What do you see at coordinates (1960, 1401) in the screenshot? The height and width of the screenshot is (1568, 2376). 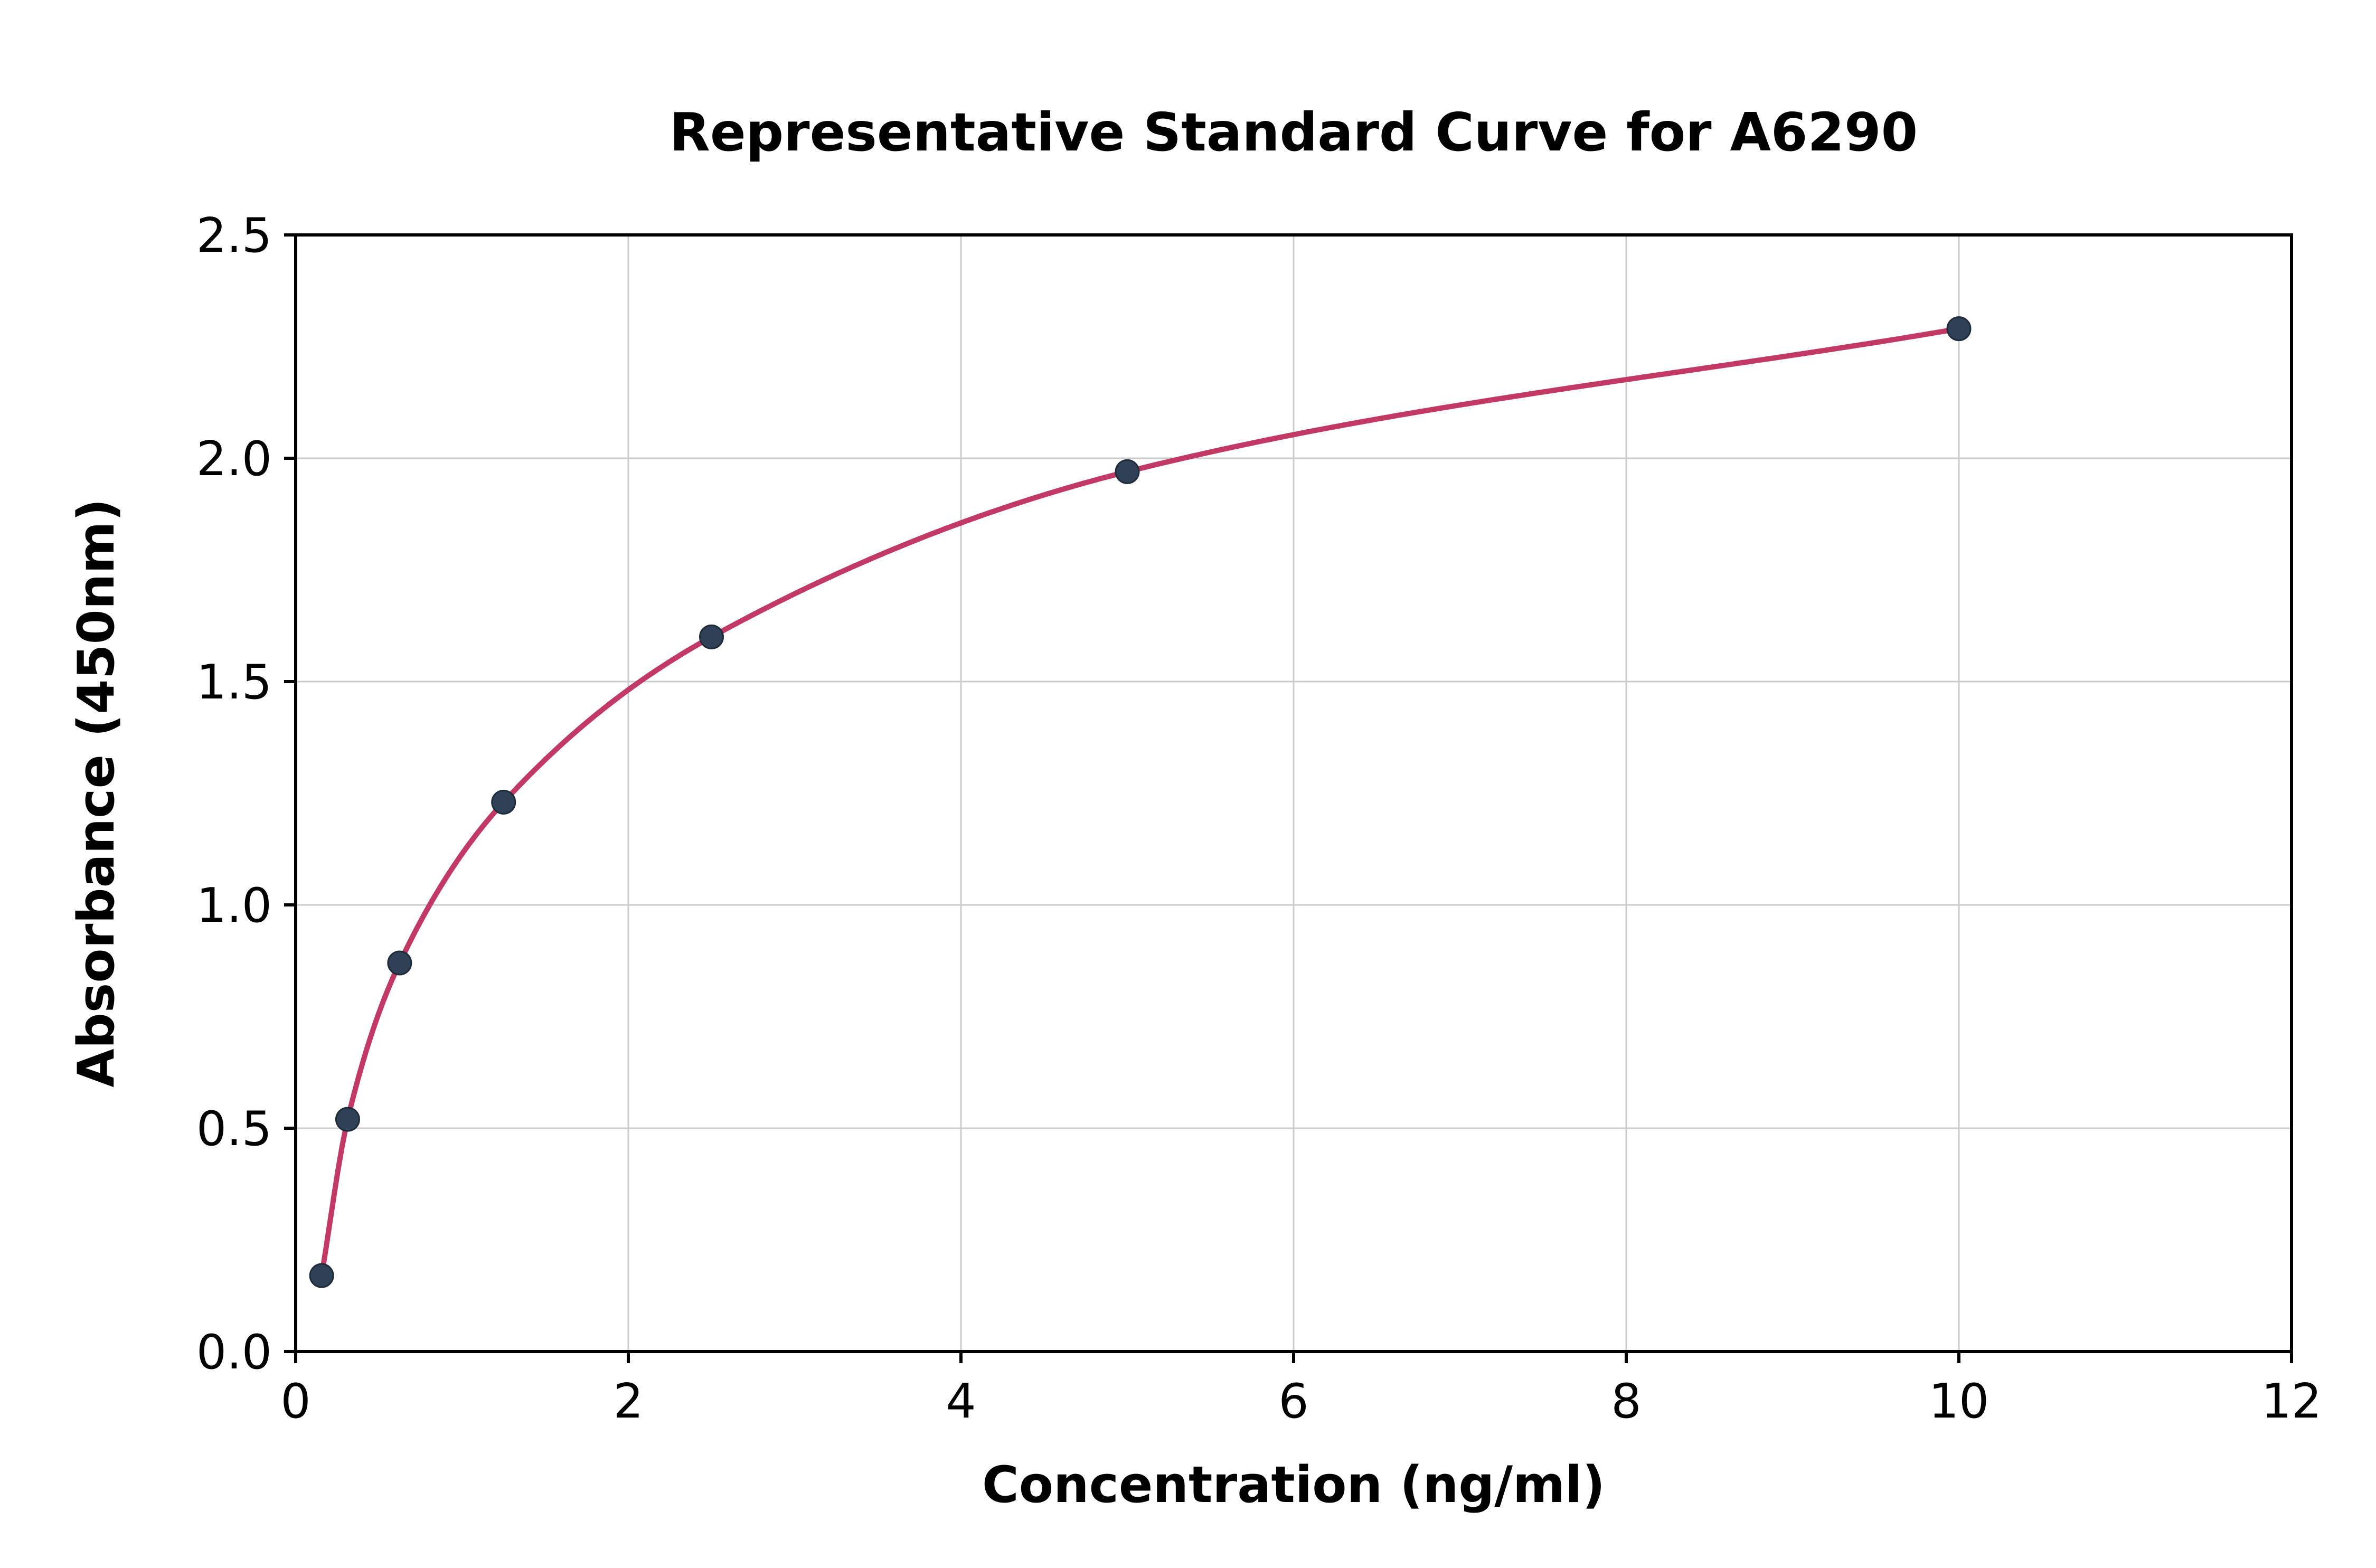 I see `x-tick-label: 10` at bounding box center [1960, 1401].